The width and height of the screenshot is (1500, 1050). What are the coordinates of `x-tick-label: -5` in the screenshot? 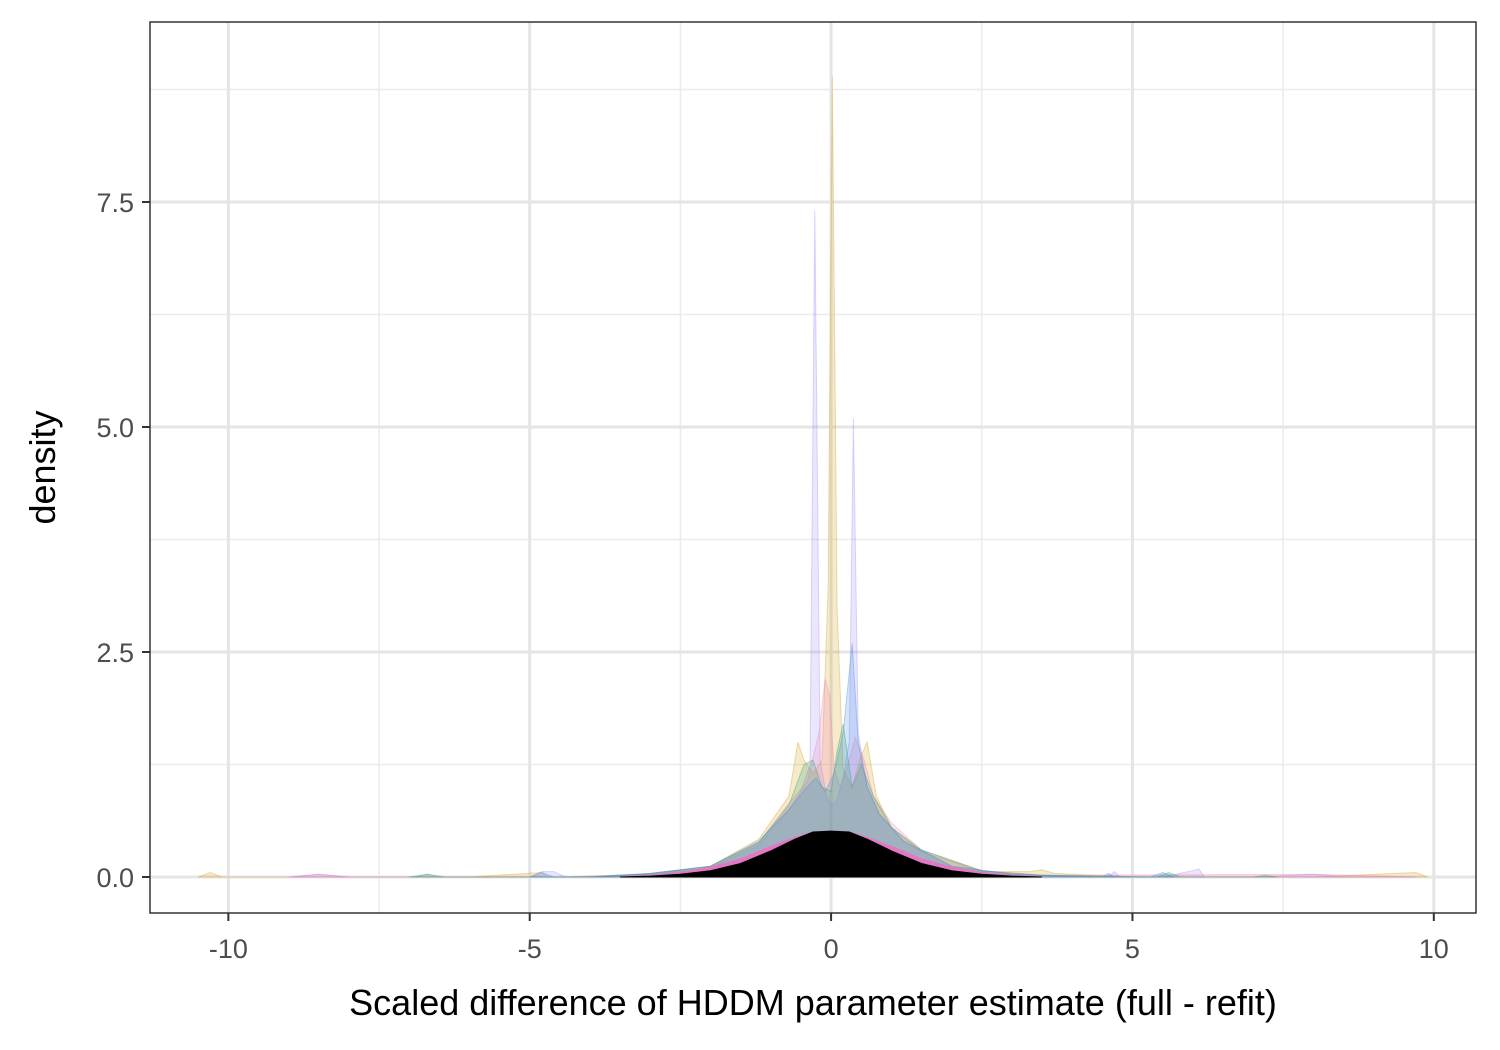 It's located at (530, 949).